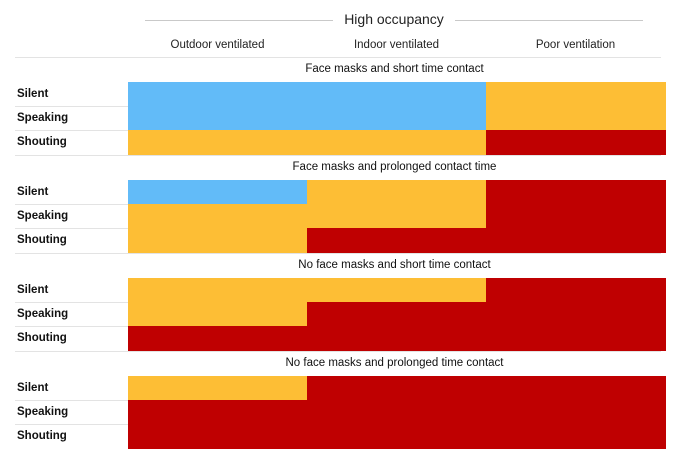 This screenshot has height=449, width=678. I want to click on column-header-indoor-ventilated: Indoor ventilated, so click(396, 45).